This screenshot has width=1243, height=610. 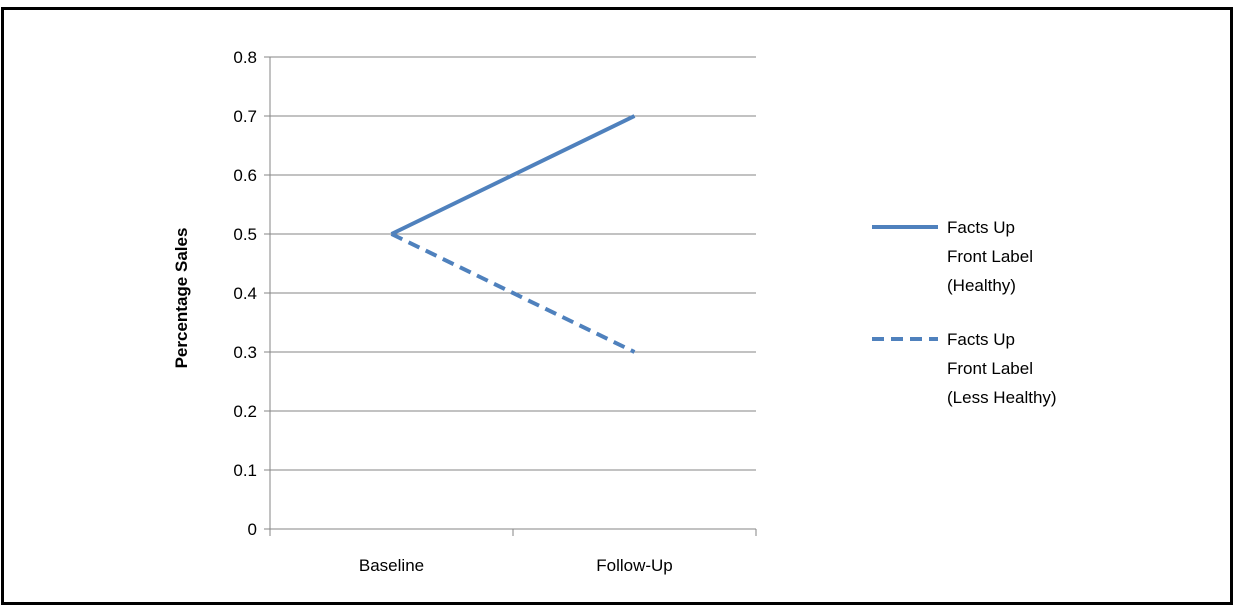 What do you see at coordinates (245, 57) in the screenshot?
I see `y-tick-label: 0.8` at bounding box center [245, 57].